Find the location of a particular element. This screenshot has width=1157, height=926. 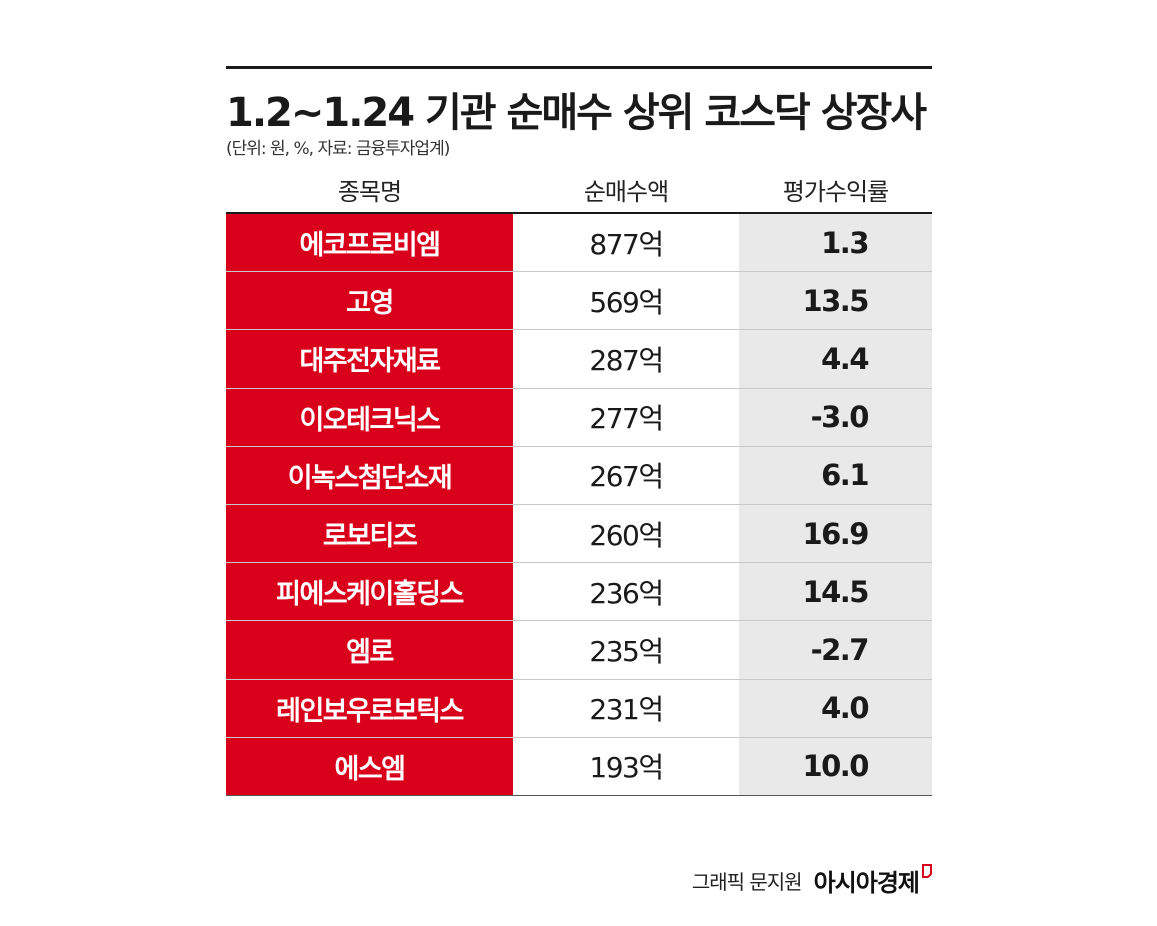

cell-company-name: 피에스케이홀딩스 is located at coordinates (369, 592).